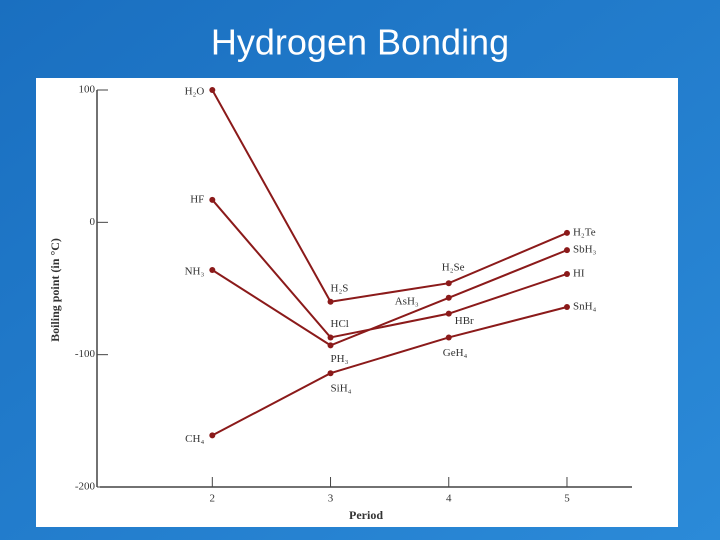 The image size is (720, 545). What do you see at coordinates (341, 389) in the screenshot?
I see `point-label: SiH₄` at bounding box center [341, 389].